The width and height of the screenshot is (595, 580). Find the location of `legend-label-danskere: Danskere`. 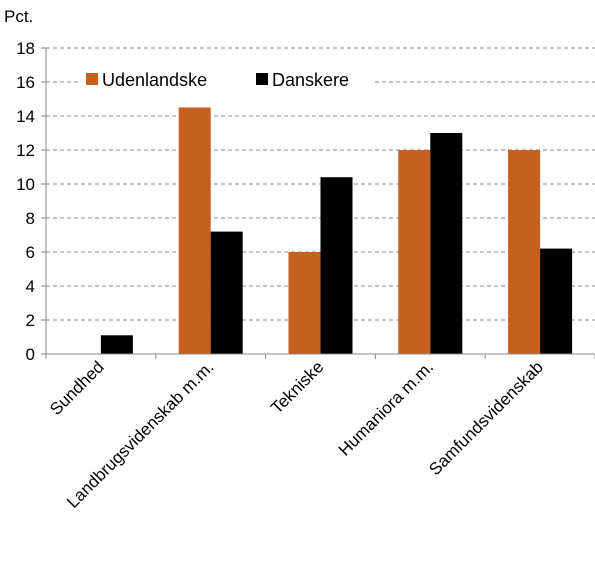

legend-label-danskere: Danskere is located at coordinates (310, 80).